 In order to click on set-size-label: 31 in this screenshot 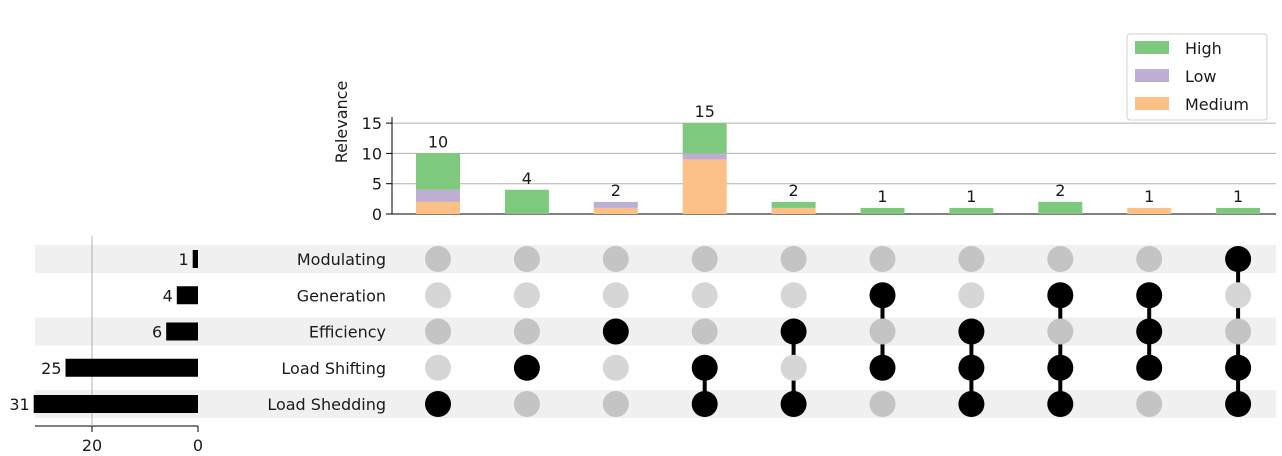, I will do `click(19, 404)`.